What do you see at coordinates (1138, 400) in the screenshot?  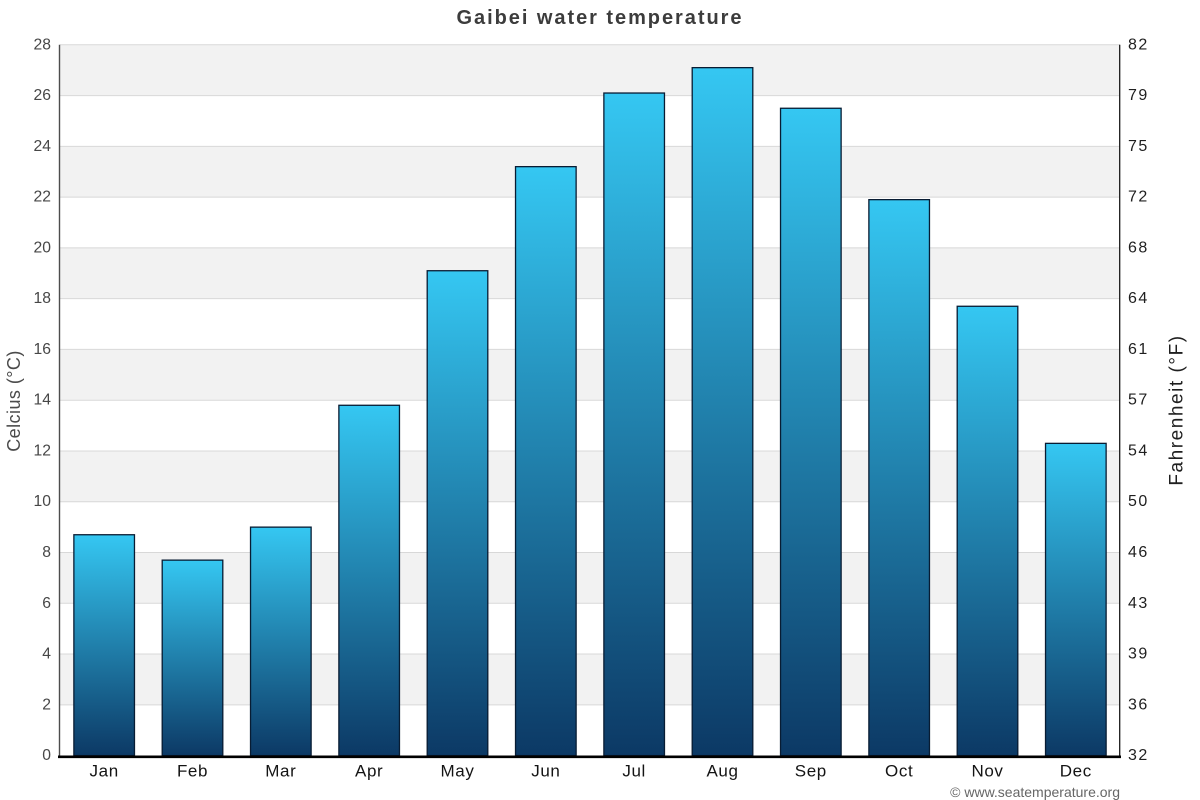 I see `svg-text: 57` at bounding box center [1138, 400].